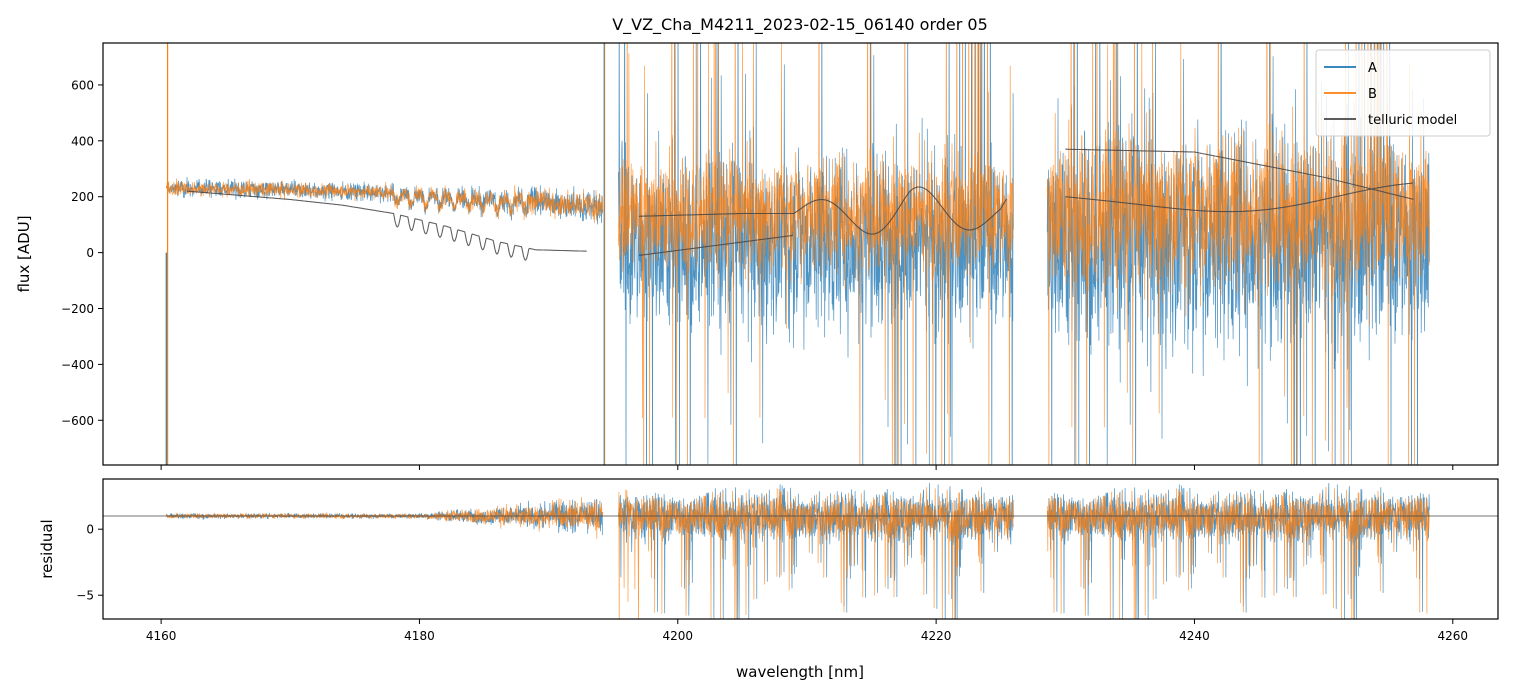 The height and width of the screenshot is (696, 1513). What do you see at coordinates (1412, 120) in the screenshot?
I see `legend-label-telluric-model: telluric model` at bounding box center [1412, 120].